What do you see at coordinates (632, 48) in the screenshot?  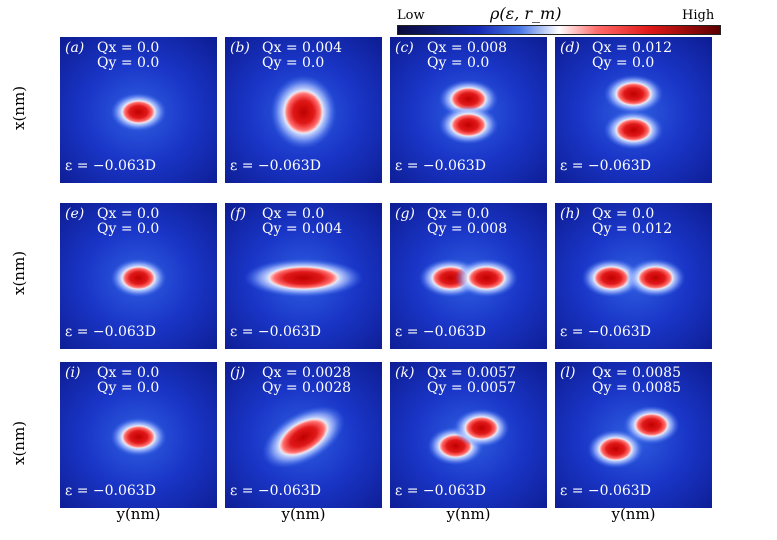 I see `qx-value: Qx = 0.012` at bounding box center [632, 48].